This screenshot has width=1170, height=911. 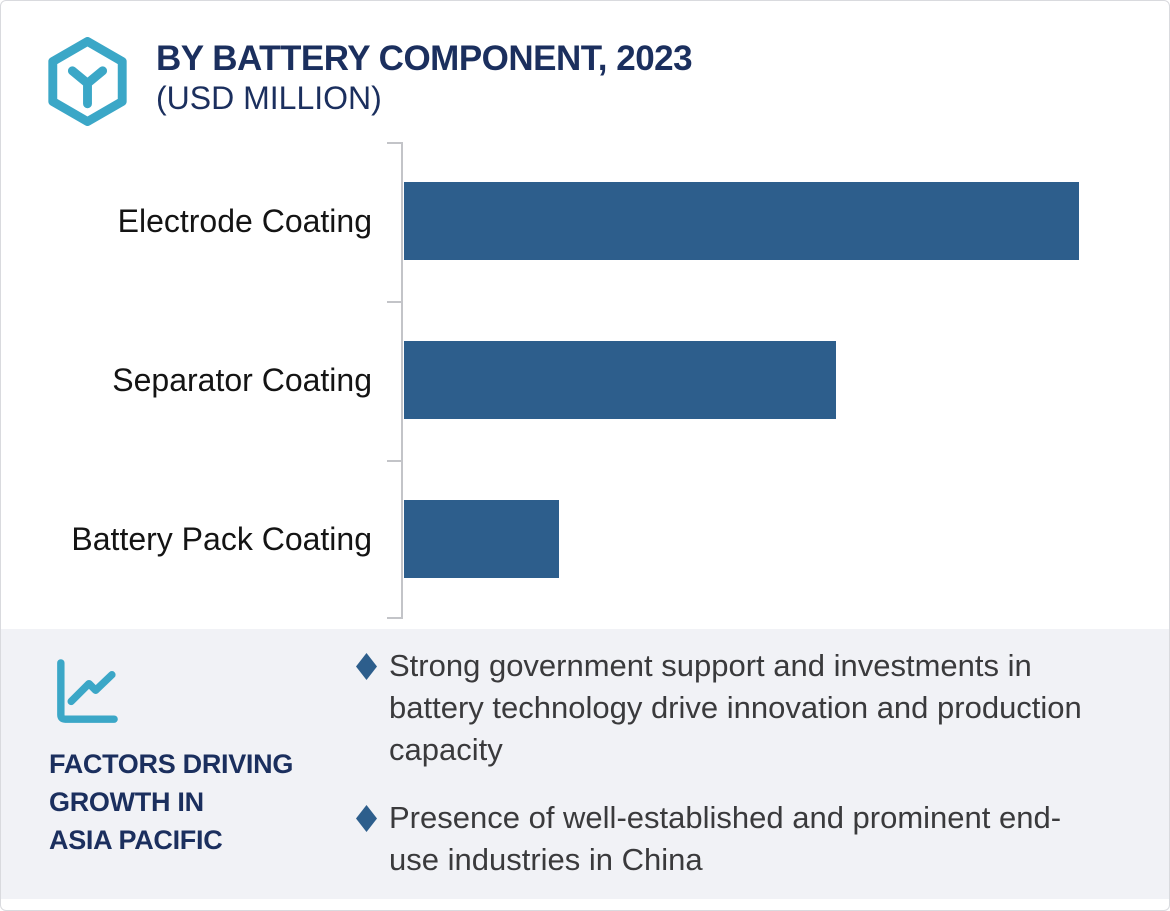 I want to click on factors-heading-line: GROWTH IN, so click(x=126, y=802).